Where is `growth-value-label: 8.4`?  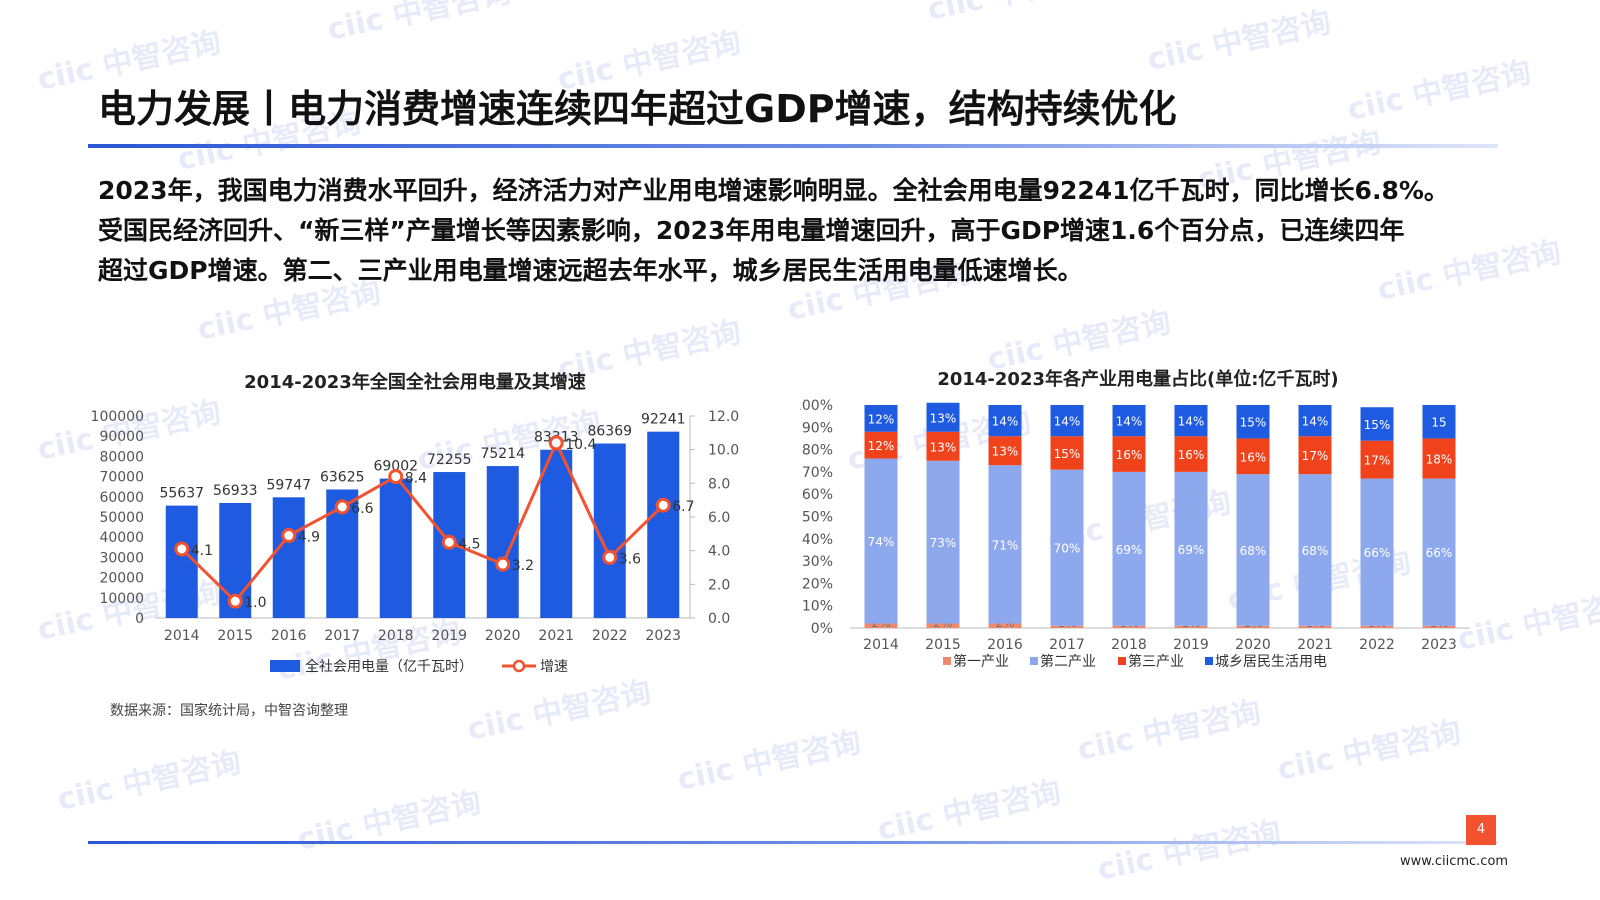
growth-value-label: 8.4 is located at coordinates (416, 479).